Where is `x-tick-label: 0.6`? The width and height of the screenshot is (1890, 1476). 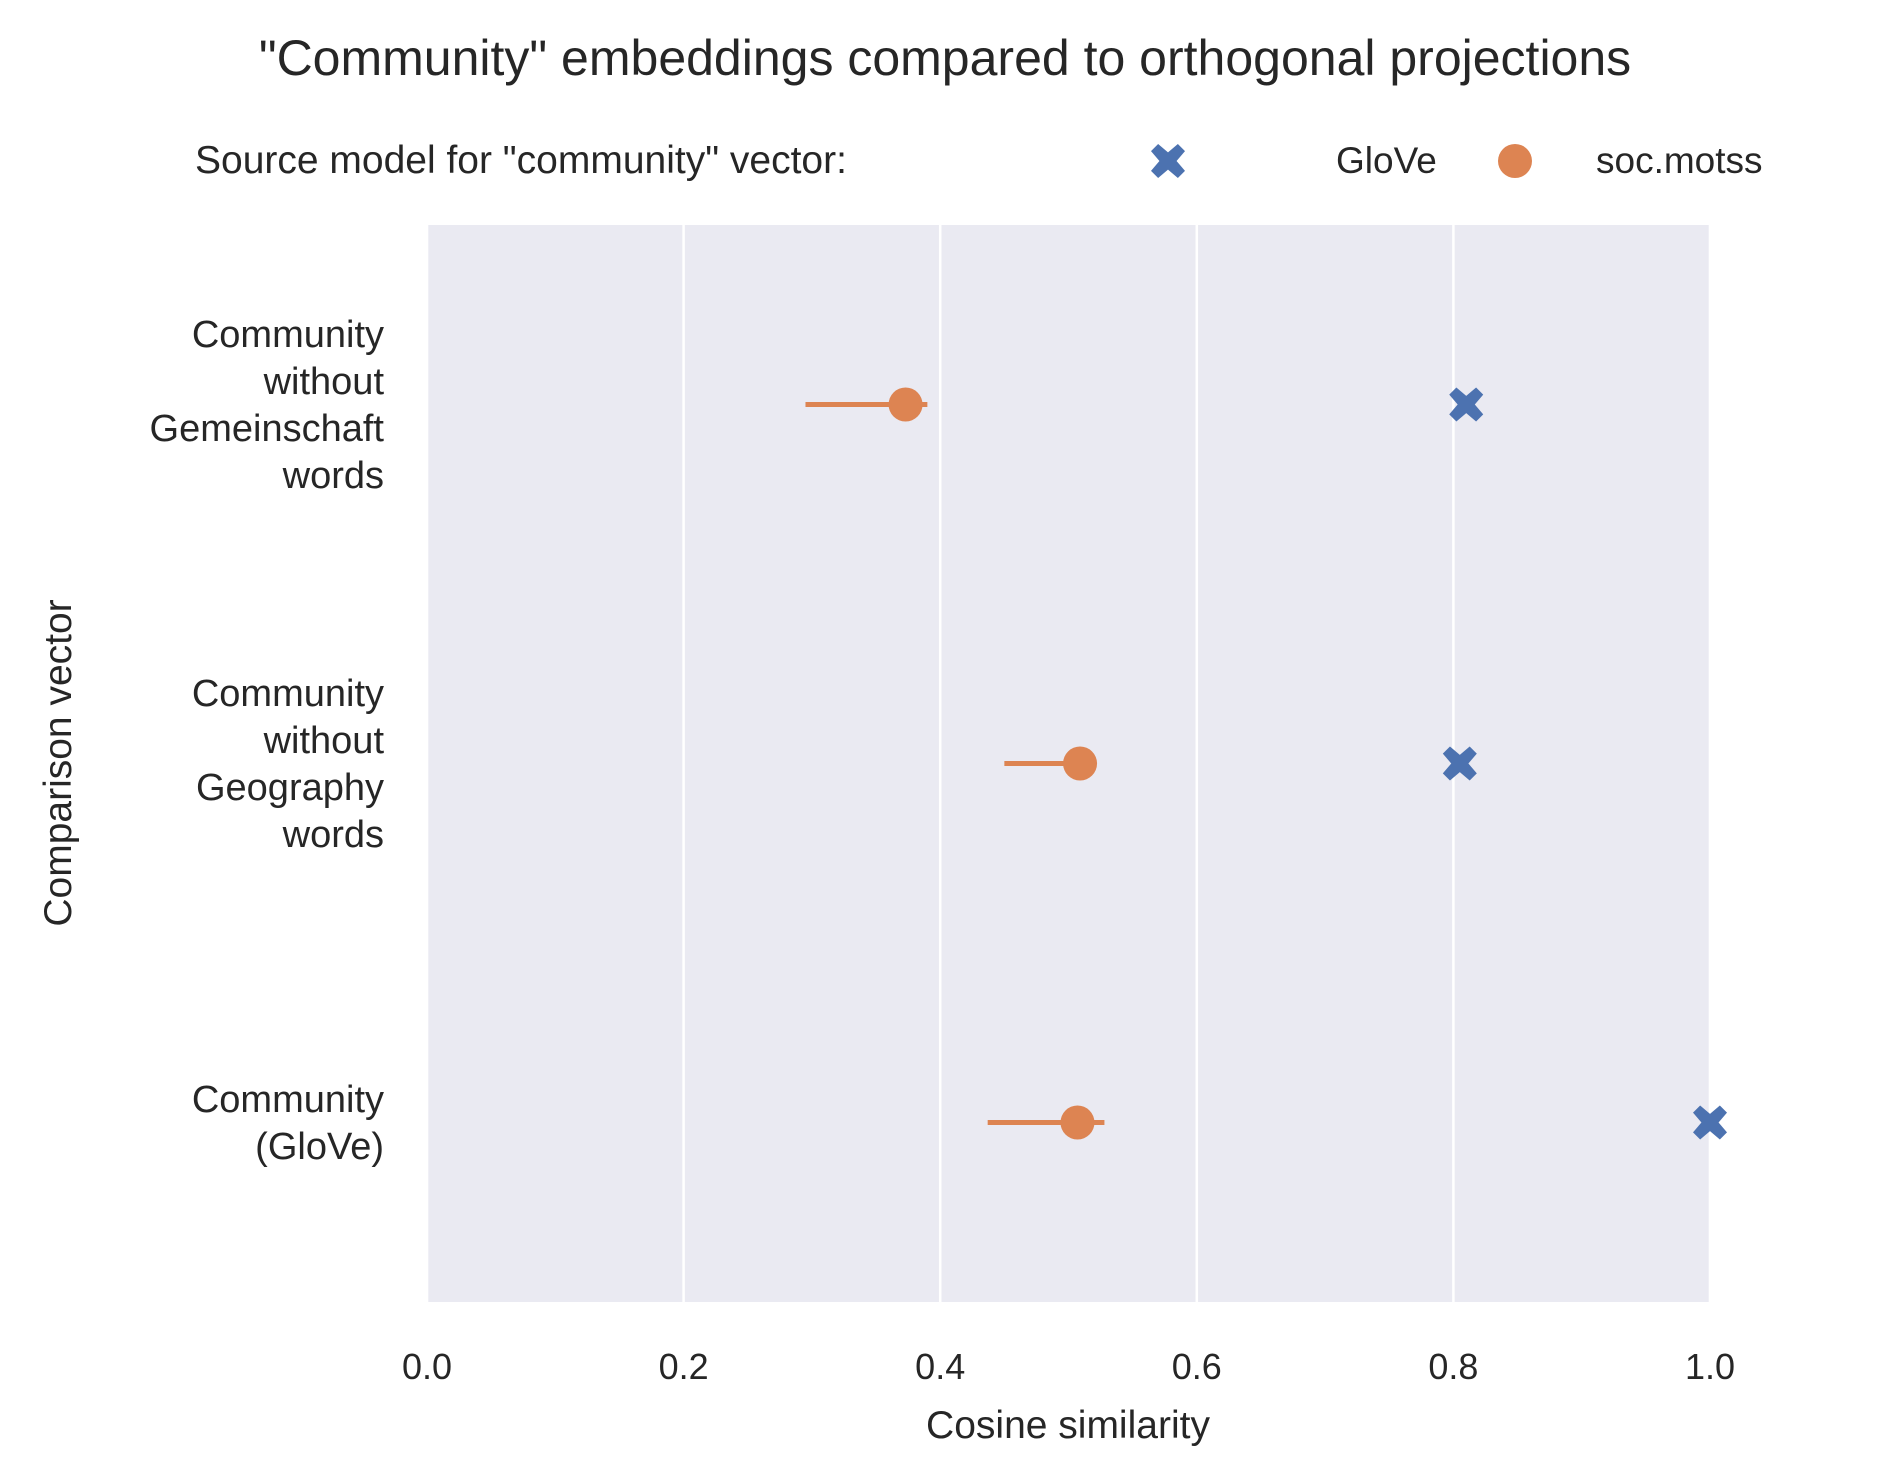 x-tick-label: 0.6 is located at coordinates (1197, 1366).